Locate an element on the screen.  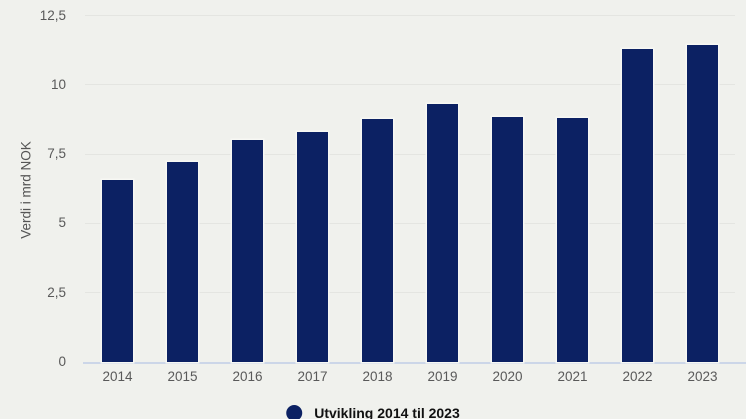
legend-label: Utvikling 2014 til 2023 is located at coordinates (387, 412).